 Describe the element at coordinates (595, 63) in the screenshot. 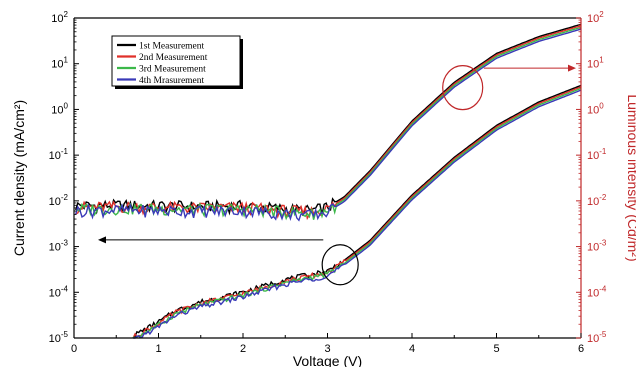

I see `y-tick-label-right: 10¹` at that location.